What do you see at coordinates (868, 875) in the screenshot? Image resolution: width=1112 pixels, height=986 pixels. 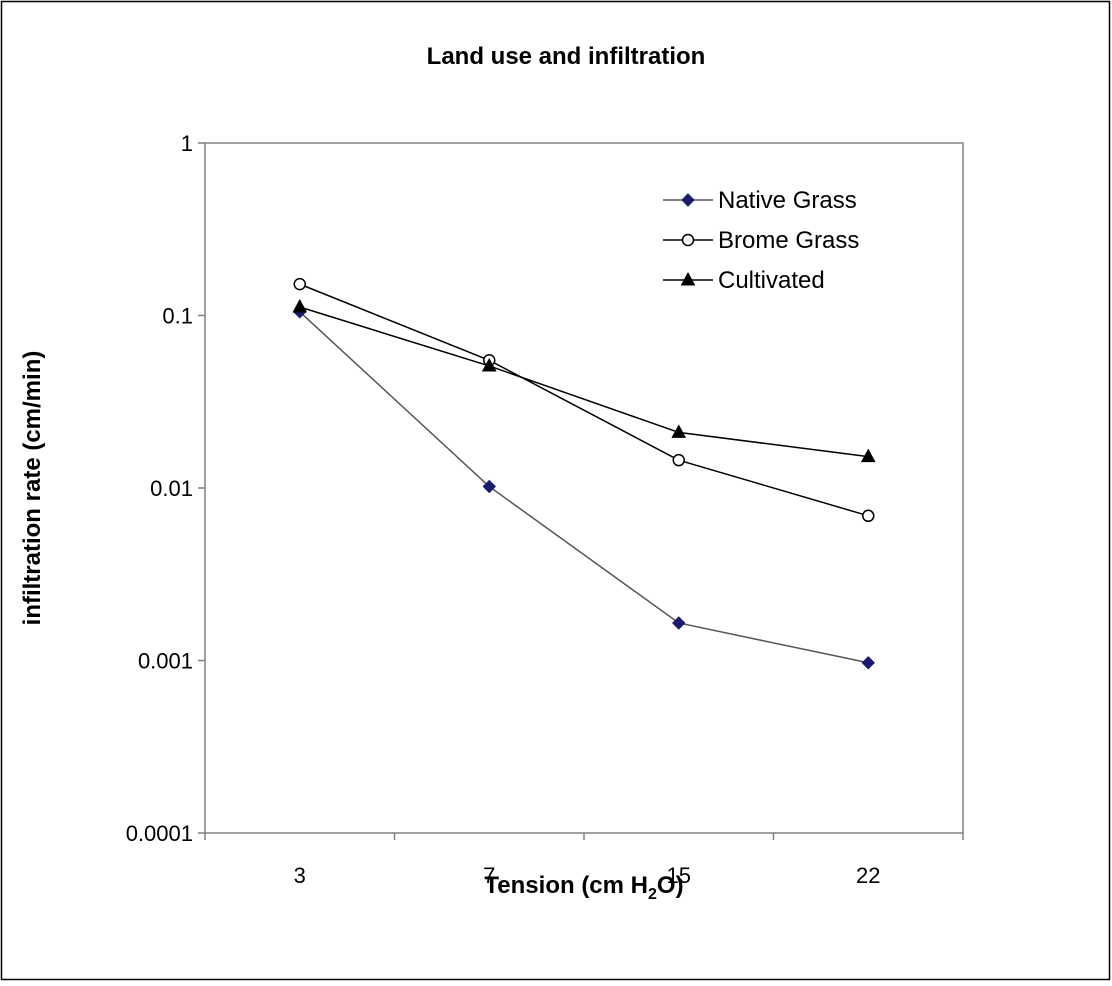 I see `x-tick-label-3: 22` at bounding box center [868, 875].